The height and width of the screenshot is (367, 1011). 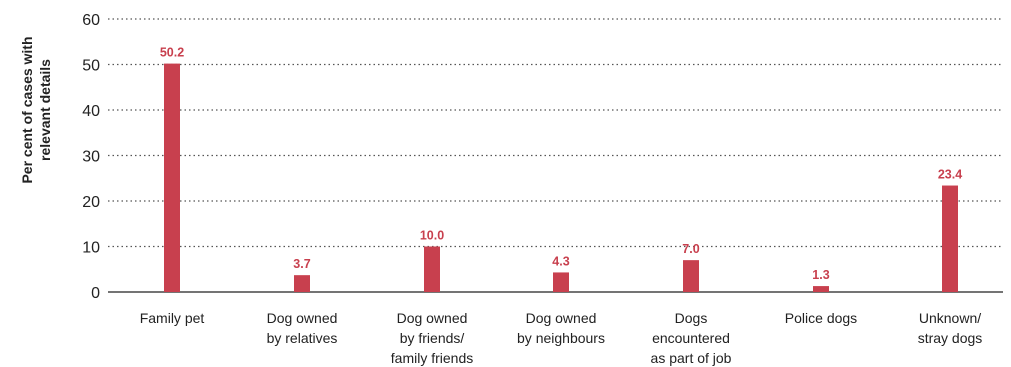 I want to click on y-tick-label: 50, so click(x=91, y=66).